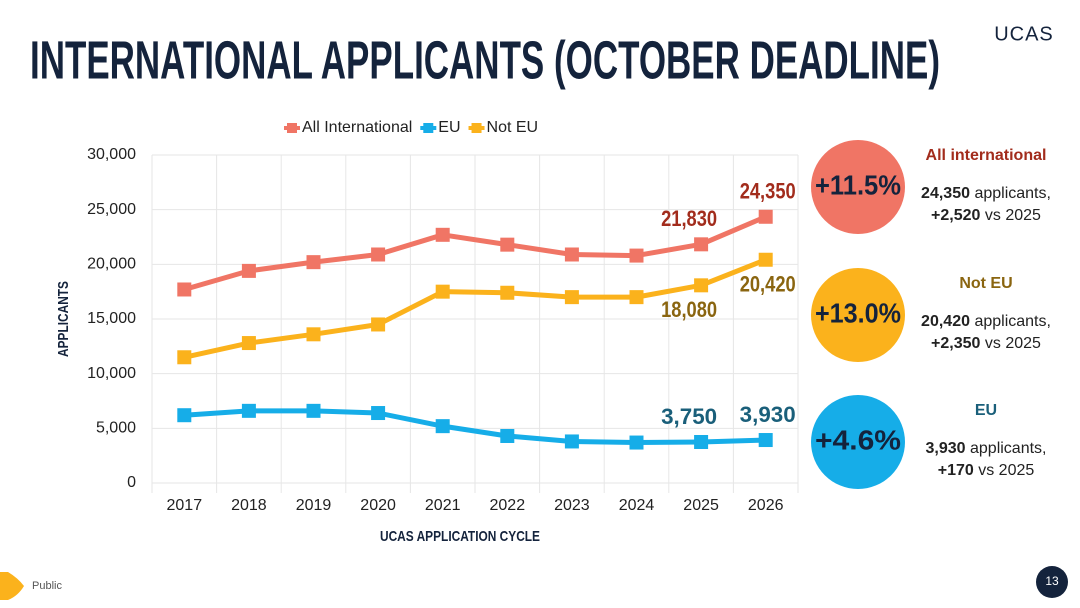 This screenshot has height=608, width=1080. Describe the element at coordinates (945, 321) in the screenshot. I see `applicants-value: 20,420` at that location.